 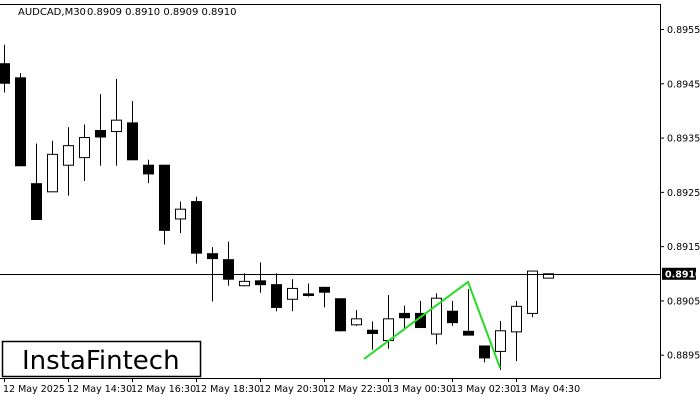 What do you see at coordinates (99, 389) in the screenshot?
I see `x-tick-label: 12 May 14:30` at bounding box center [99, 389].